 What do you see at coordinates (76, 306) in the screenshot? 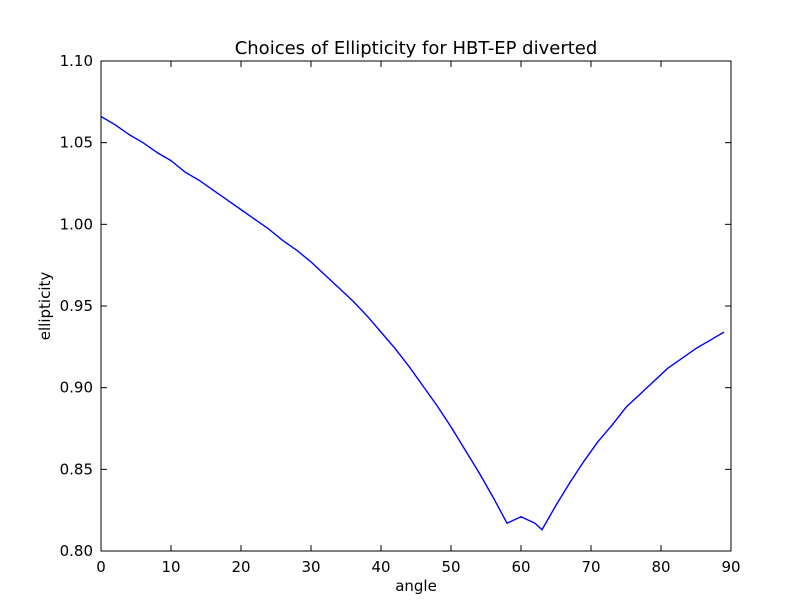
I see `y-tick-label: 0.95` at bounding box center [76, 306].